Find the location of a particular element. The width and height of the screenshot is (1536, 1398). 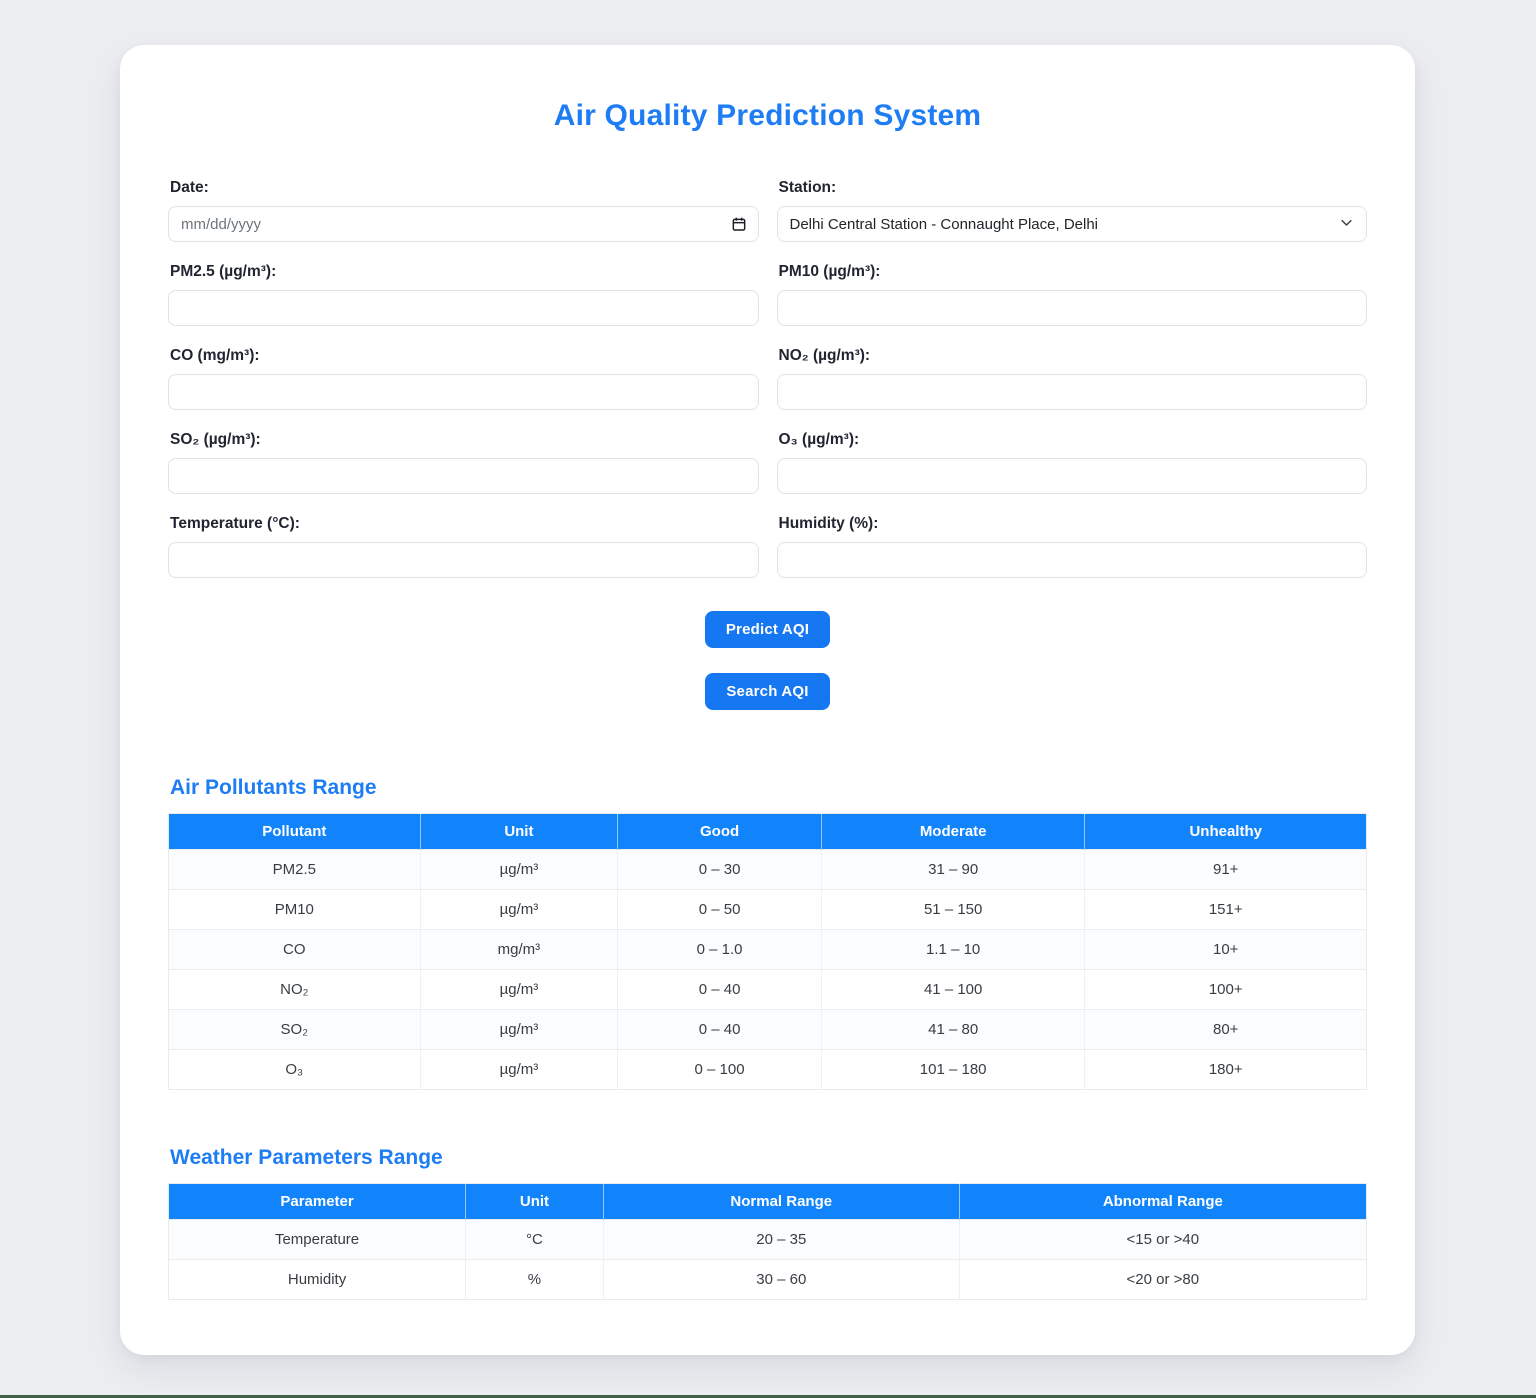

column-header: Abnormal Range is located at coordinates (1162, 1201).